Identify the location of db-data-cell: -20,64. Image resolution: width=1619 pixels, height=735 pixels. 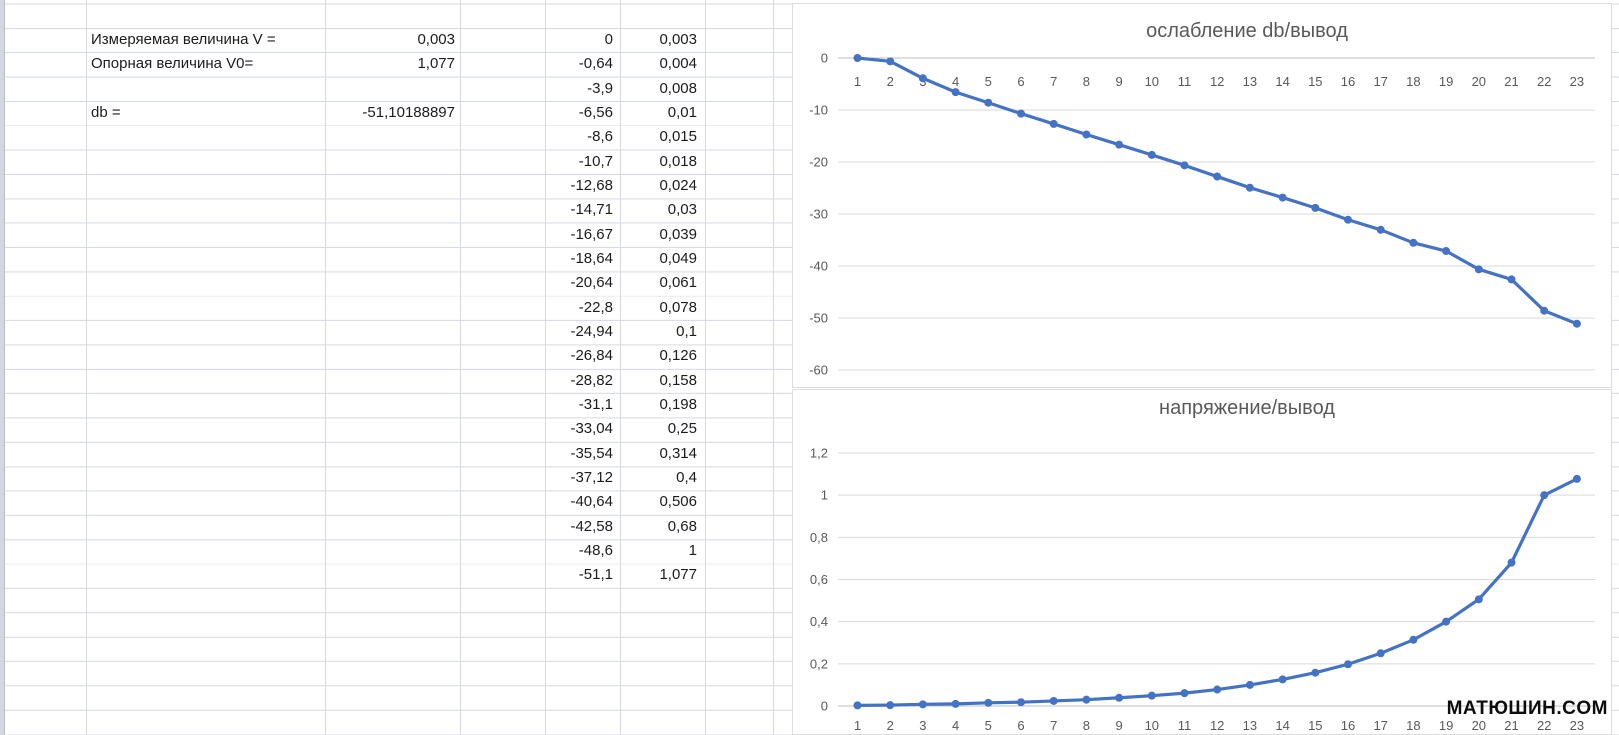
(591, 283).